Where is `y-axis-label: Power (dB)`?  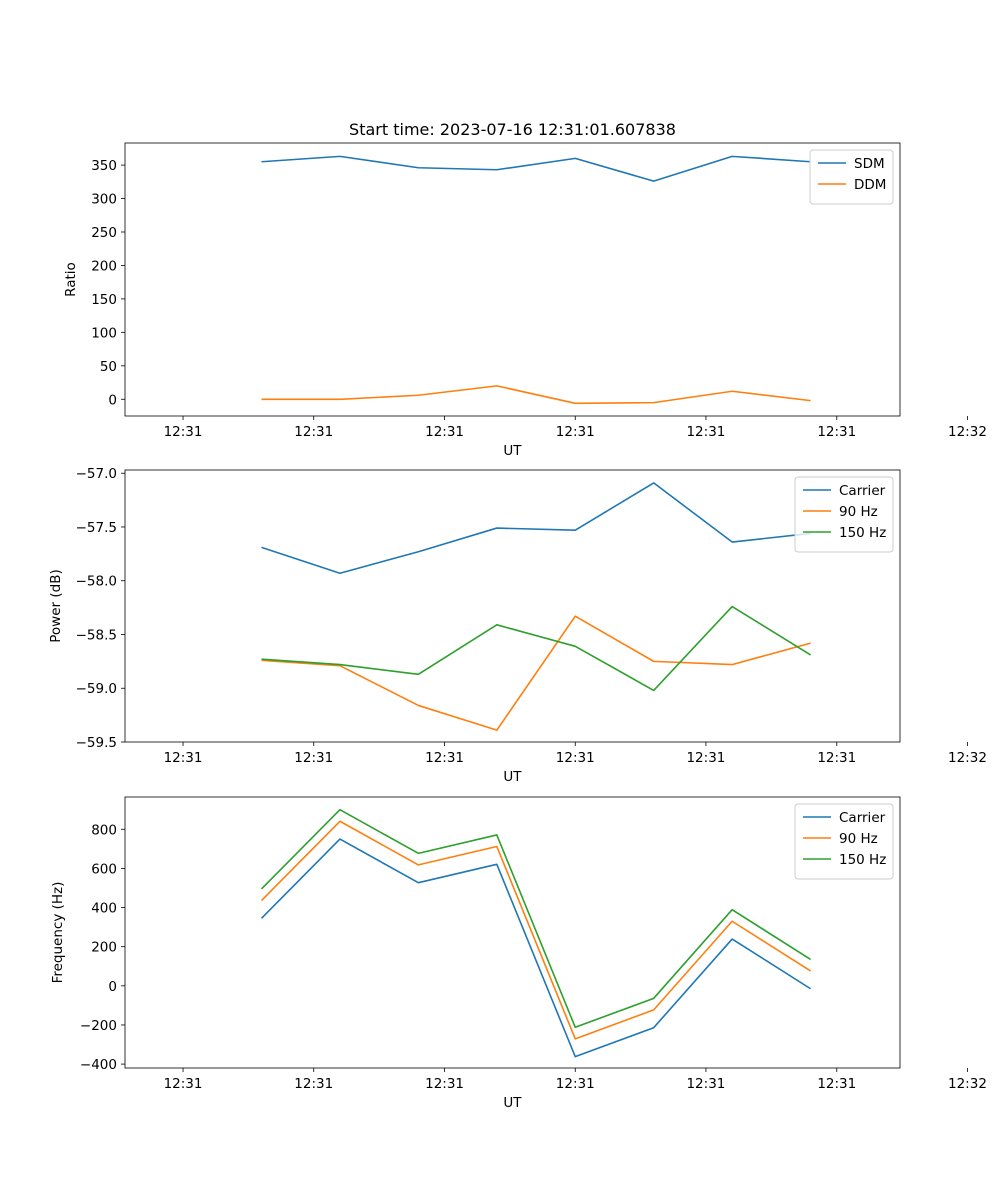 y-axis-label: Power (dB) is located at coordinates (56, 605).